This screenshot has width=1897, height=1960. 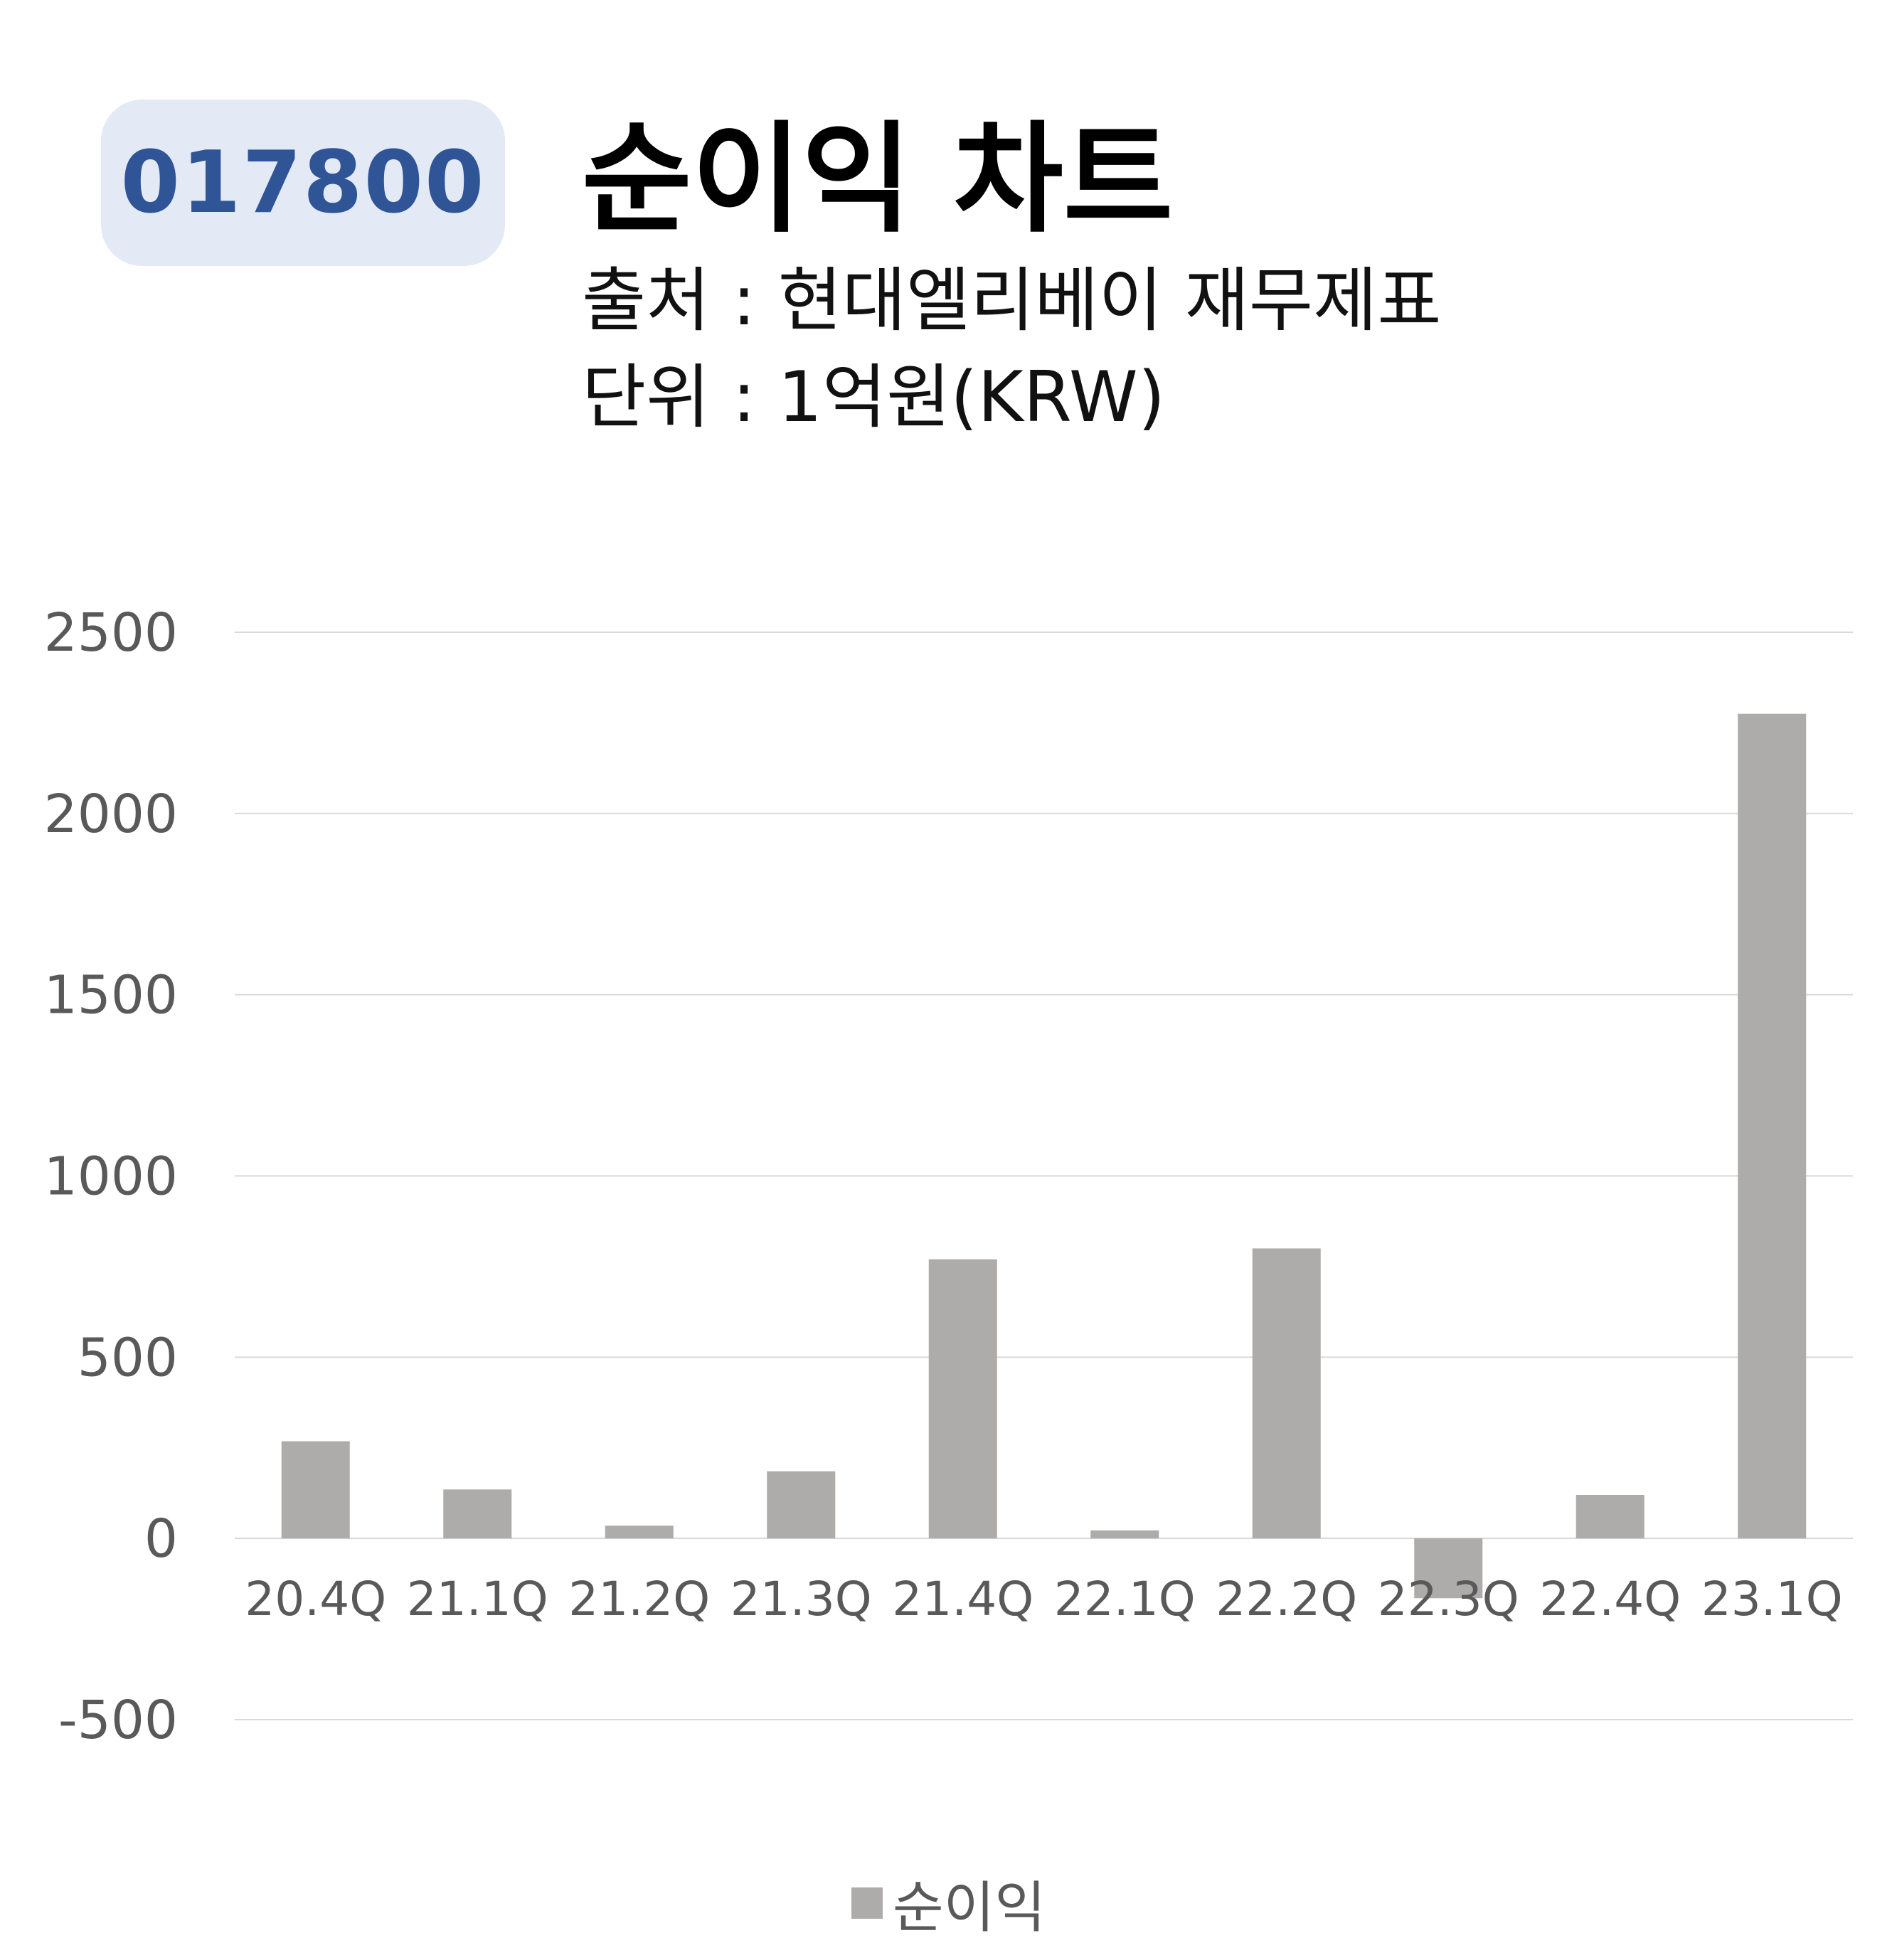 I want to click on x-tick-label: 21.2Q, so click(x=639, y=1599).